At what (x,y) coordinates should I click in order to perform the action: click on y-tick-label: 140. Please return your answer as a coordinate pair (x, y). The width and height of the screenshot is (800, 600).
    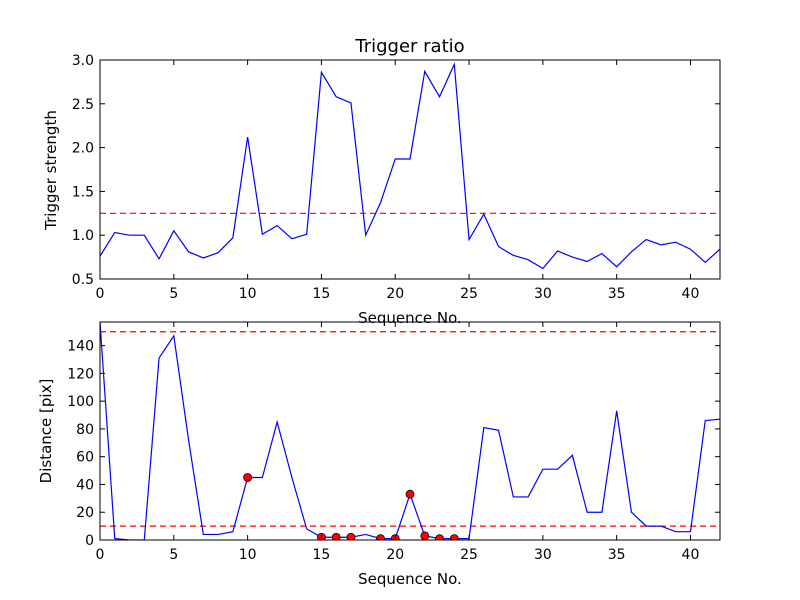
    Looking at the image, I should click on (80, 347).